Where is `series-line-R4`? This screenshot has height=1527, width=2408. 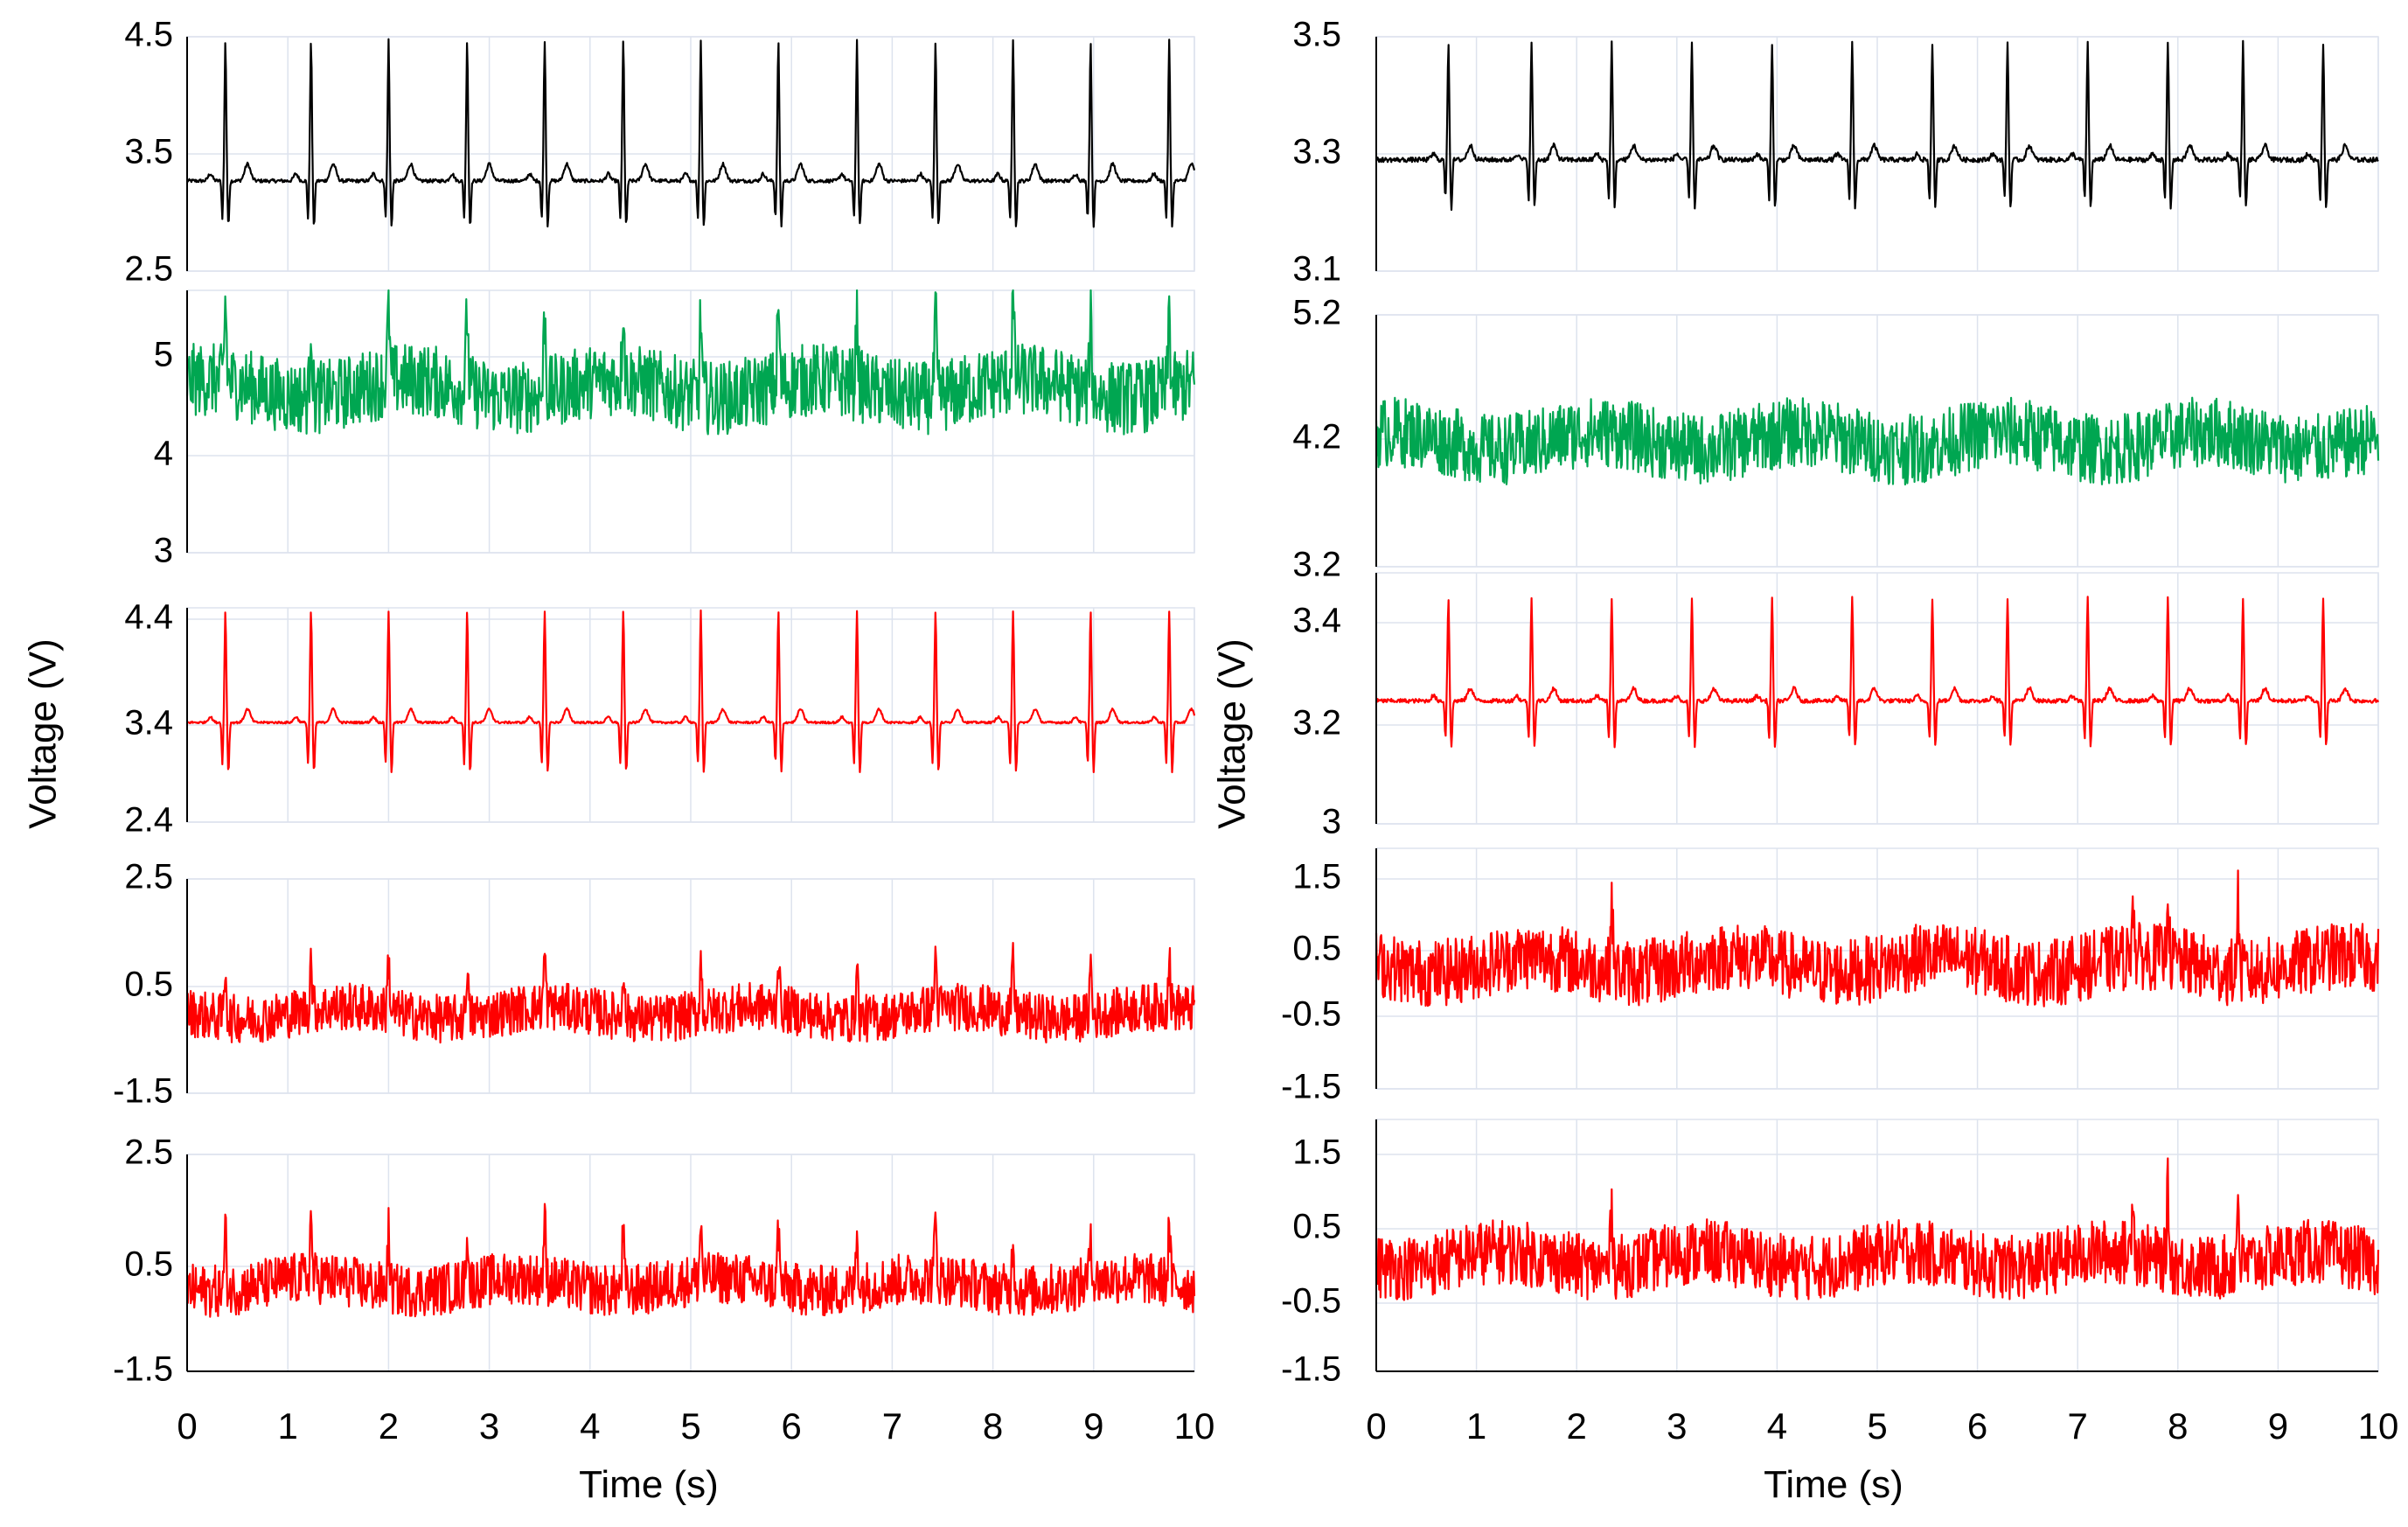
series-line-R4 is located at coordinates (1877, 938).